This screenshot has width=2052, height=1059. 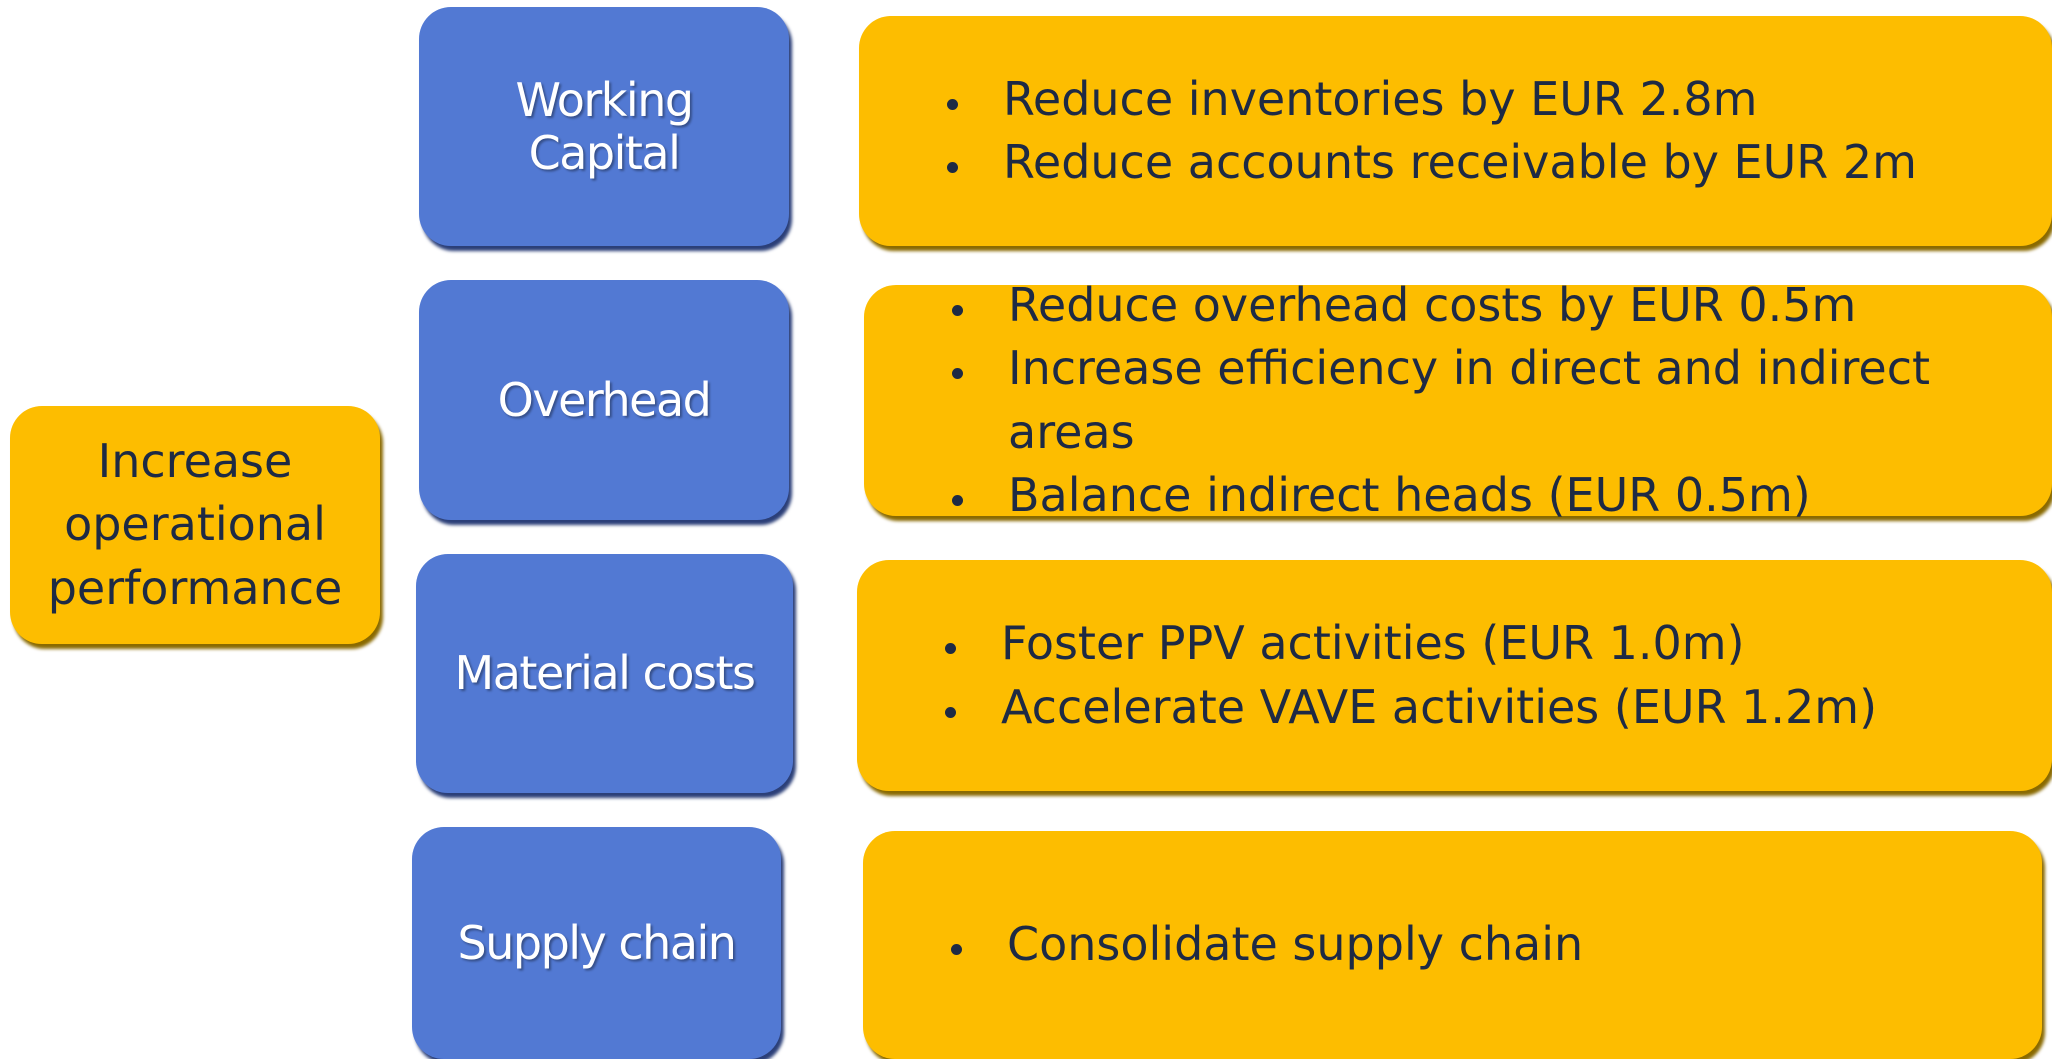 What do you see at coordinates (1512, 707) in the screenshot?
I see `bullet-item: Accelerate VAVE activities (EUR 1.2m)` at bounding box center [1512, 707].